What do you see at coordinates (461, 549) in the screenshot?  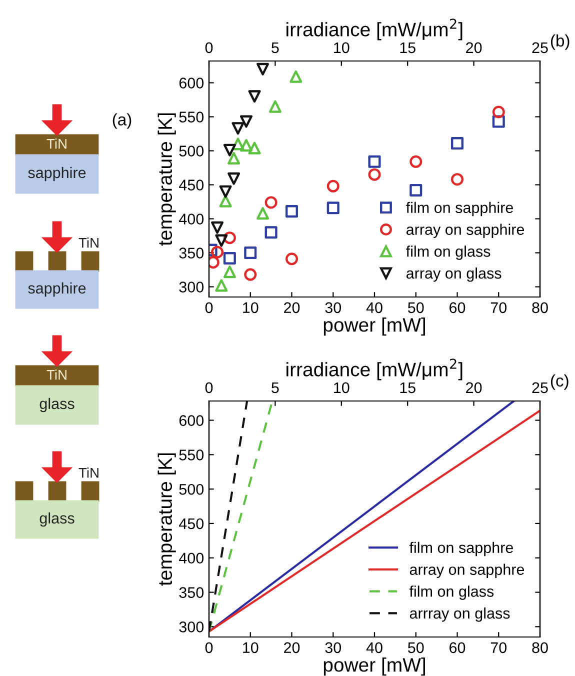 I see `legend-label: film on sapphre` at bounding box center [461, 549].